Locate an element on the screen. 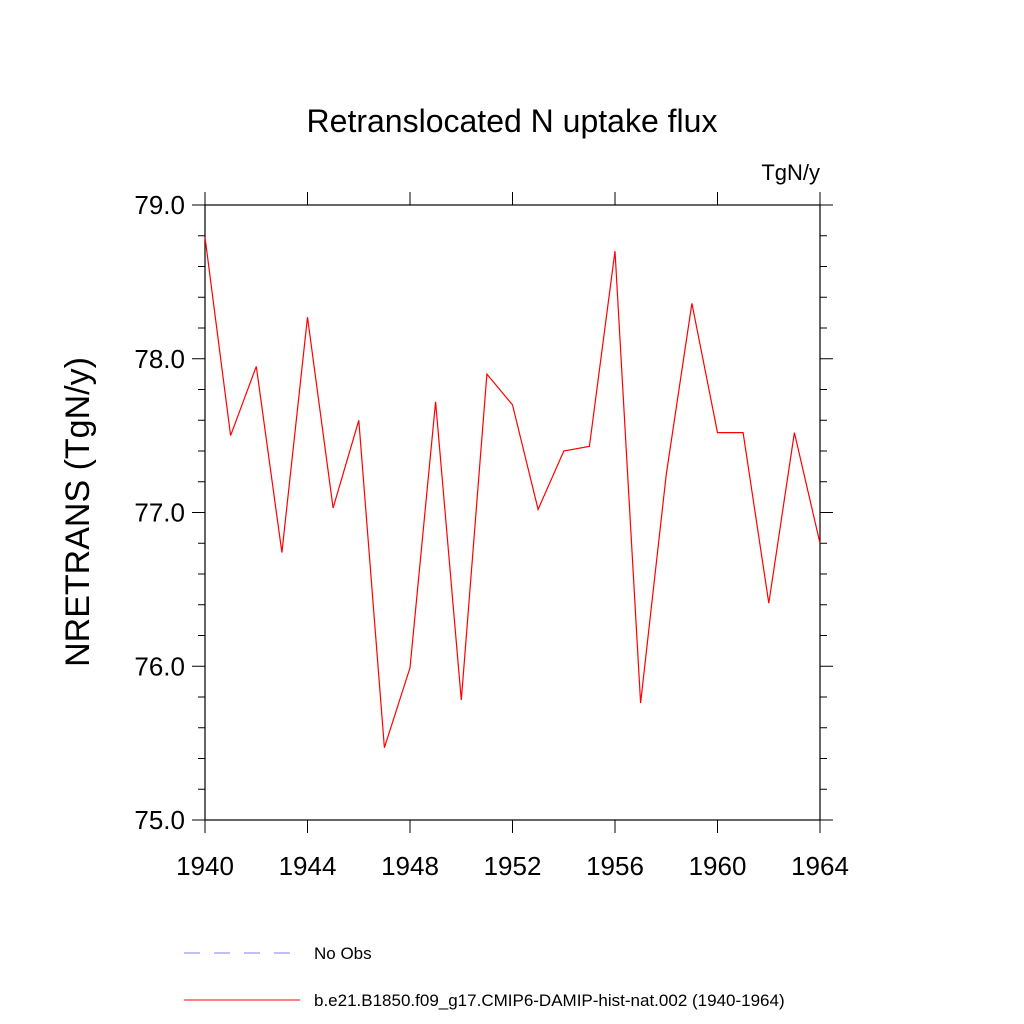 The image size is (1024, 1024). x-tick-label: 1940 is located at coordinates (205, 866).